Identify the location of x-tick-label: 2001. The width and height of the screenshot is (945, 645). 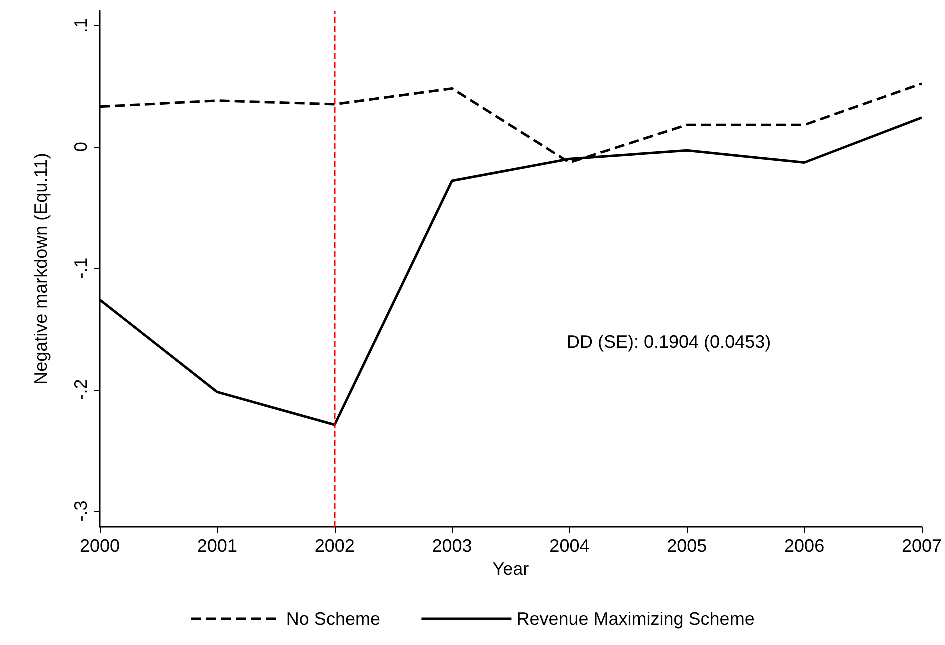
(217, 546).